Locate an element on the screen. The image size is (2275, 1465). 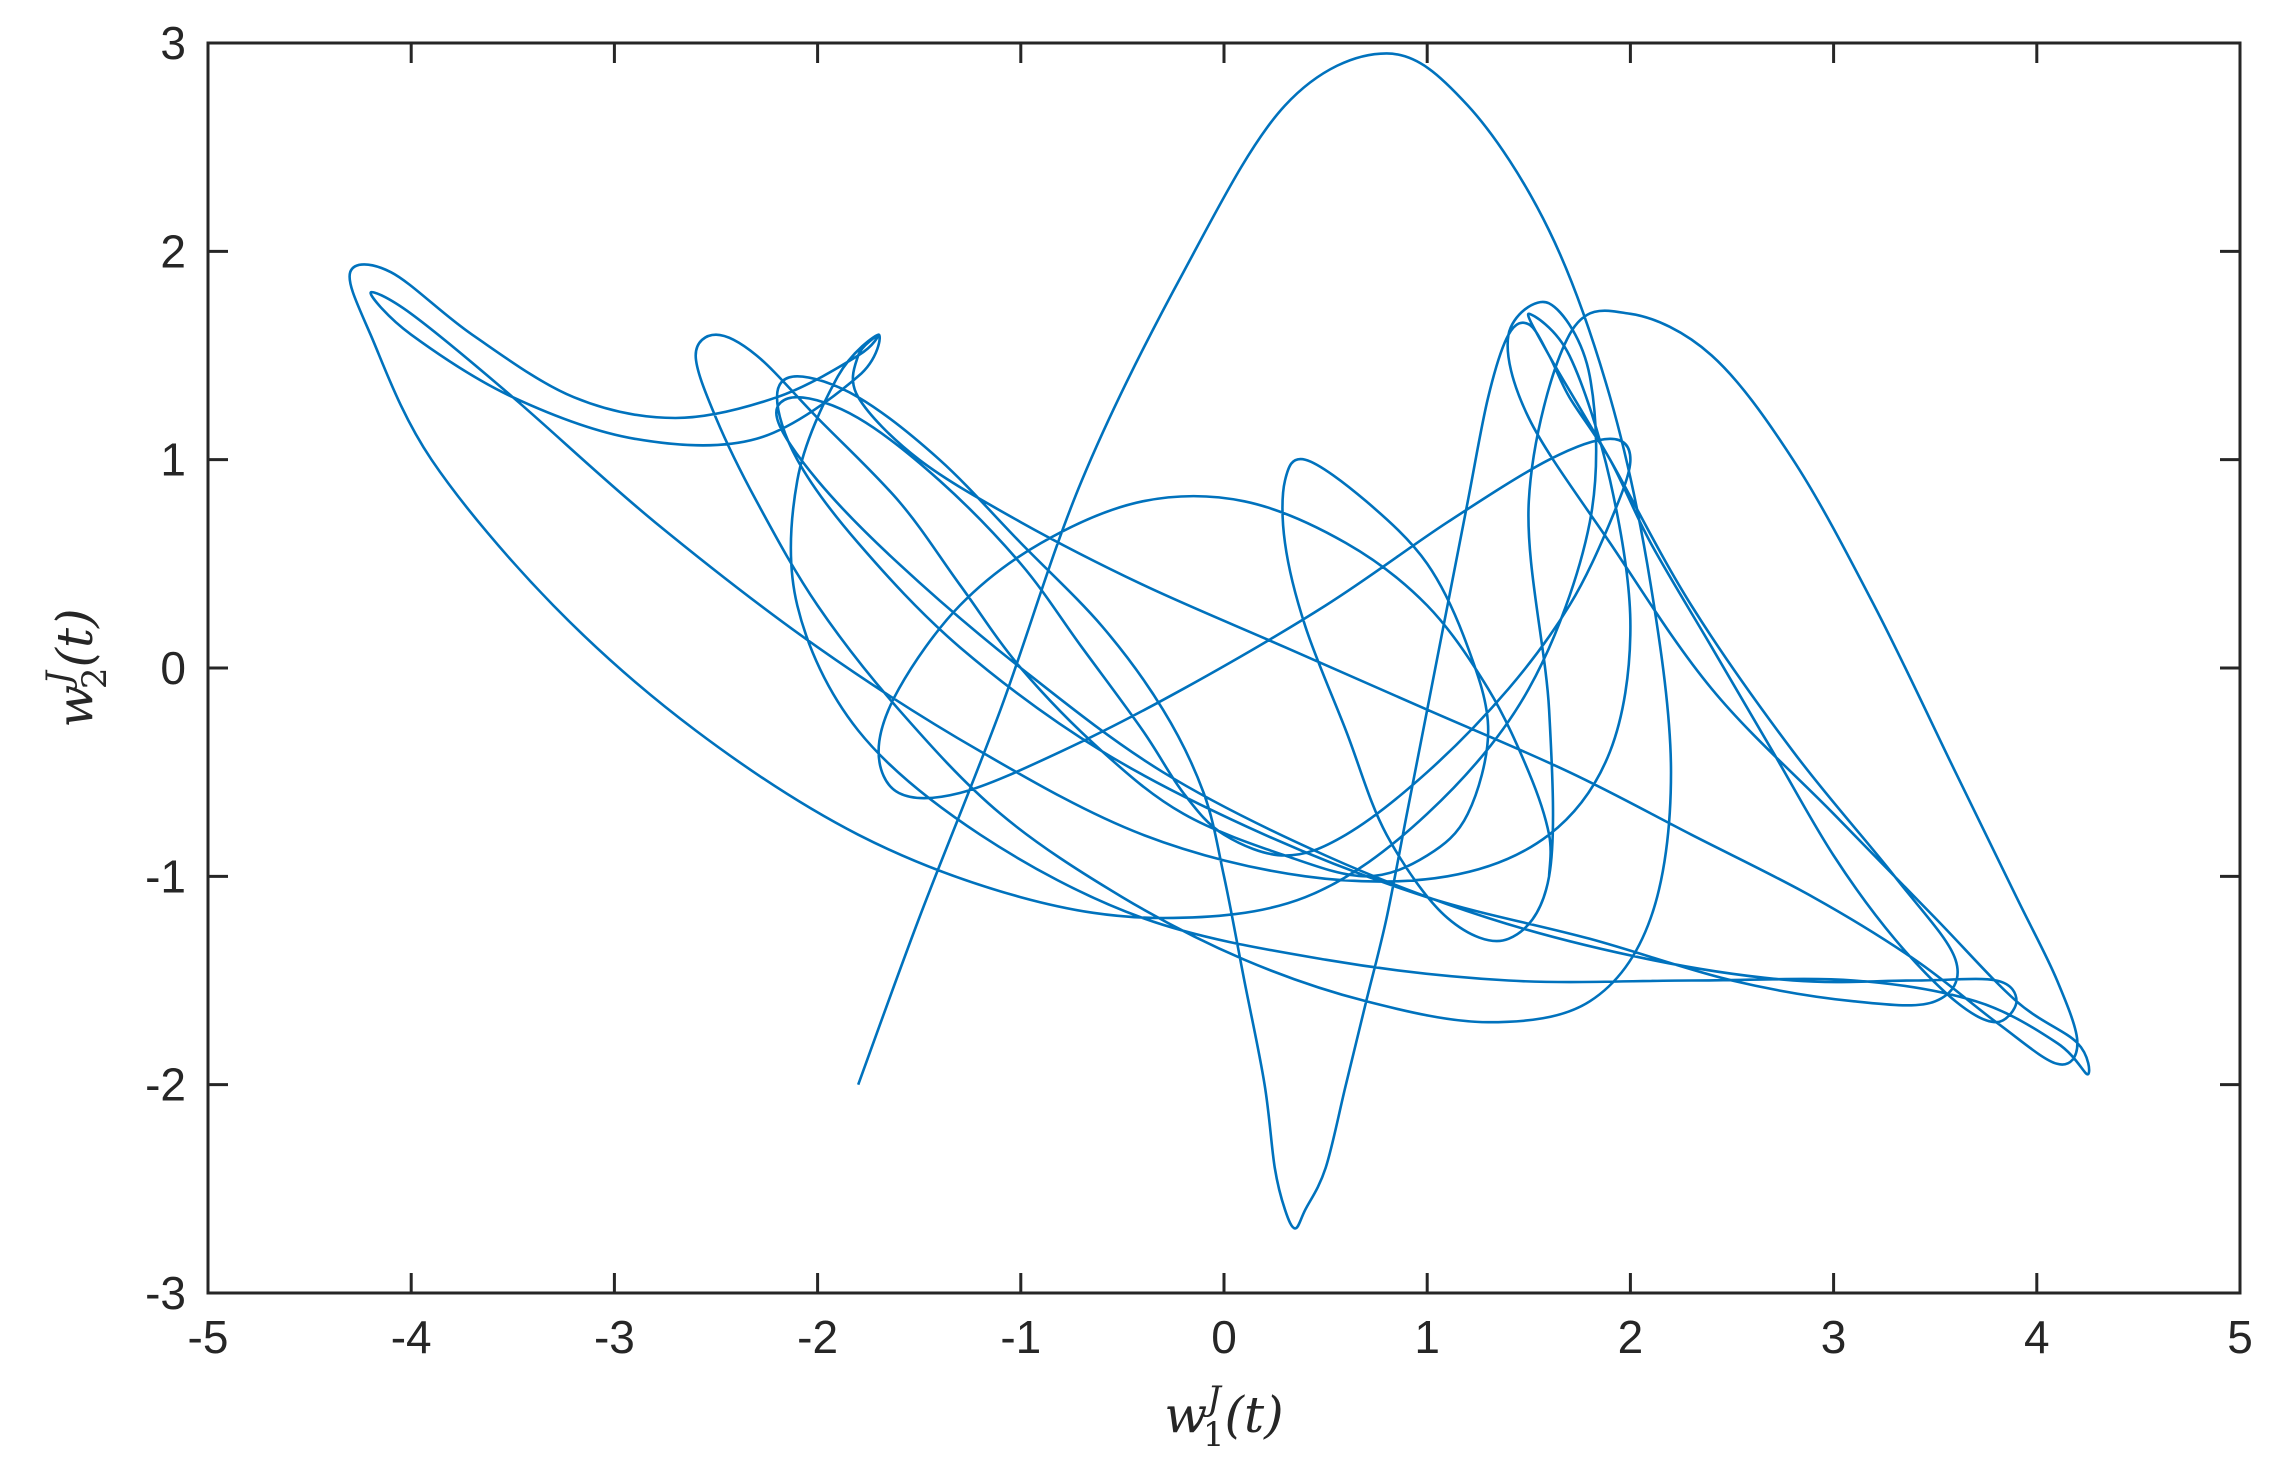
x-tick-label: 1 is located at coordinates (1427, 1337).